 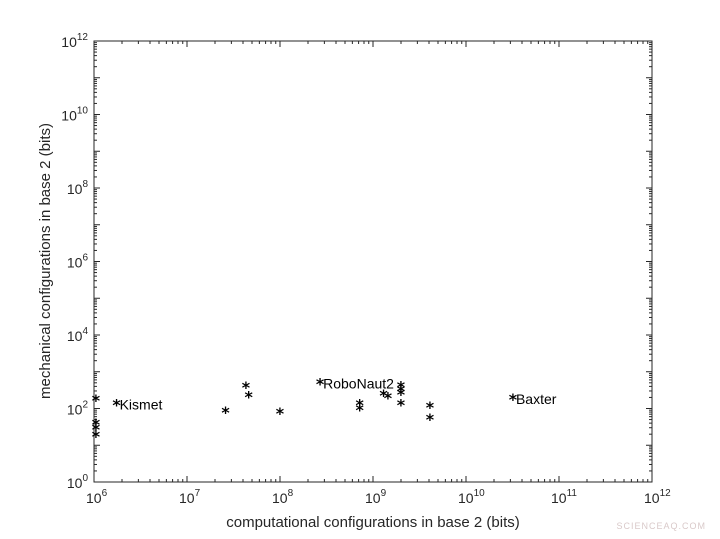 I want to click on y-tick-label: 10⁸, so click(x=78, y=188).